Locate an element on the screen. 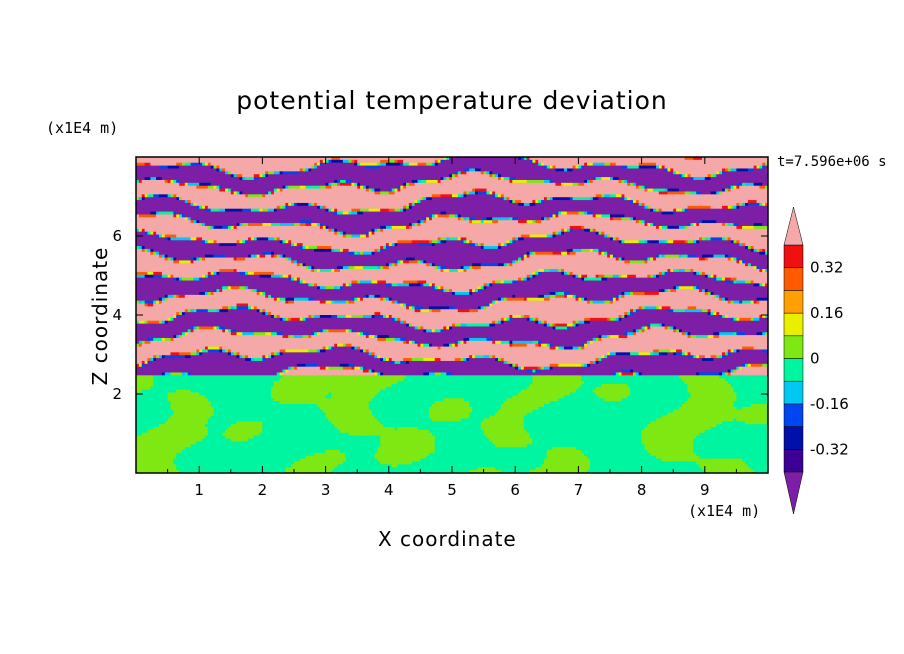 The width and height of the screenshot is (904, 654). colorbar-tick-label: 0 is located at coordinates (815, 359).